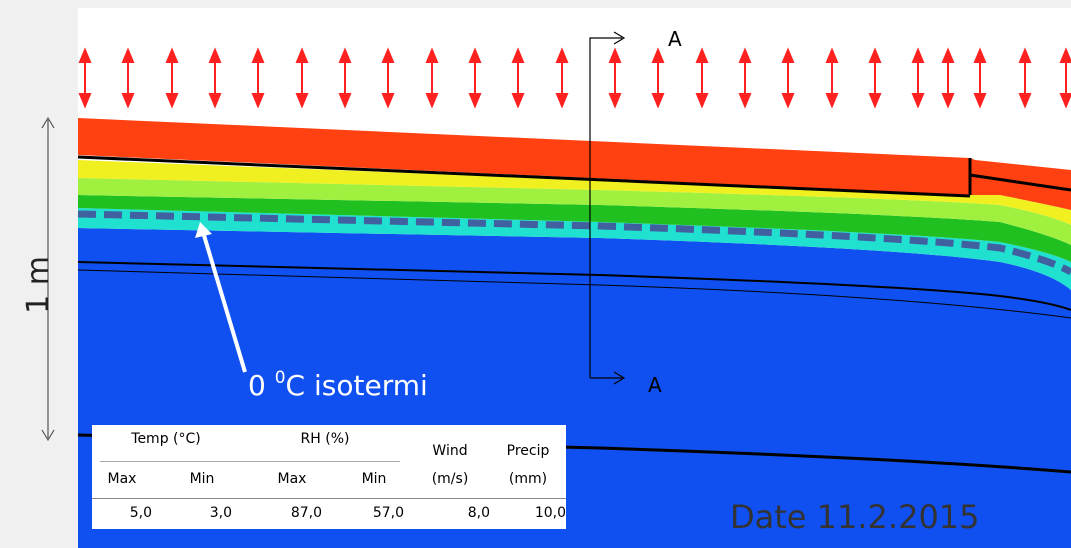 The height and width of the screenshot is (548, 1071). Describe the element at coordinates (574, 78) in the screenshot. I see `flux-arrows` at that location.